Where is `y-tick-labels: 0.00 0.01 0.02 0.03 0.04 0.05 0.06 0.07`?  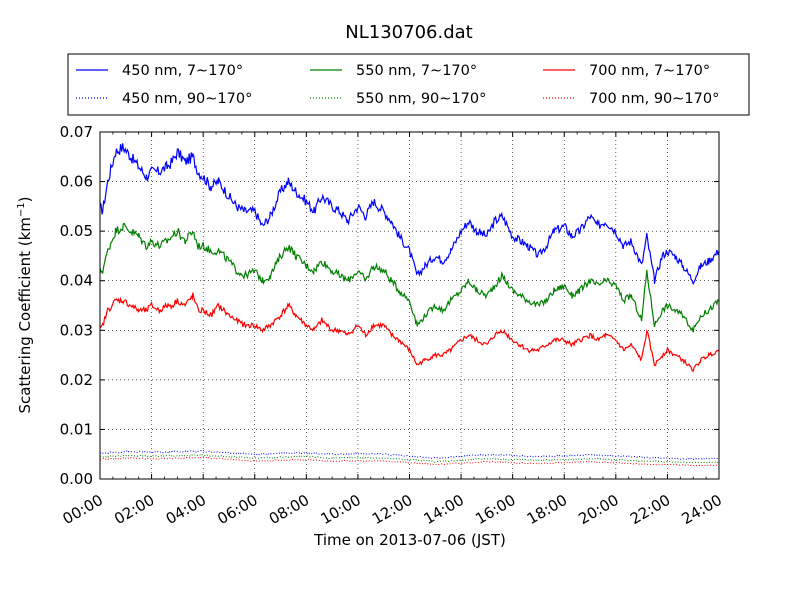
y-tick-labels: 0.00 0.01 0.02 0.03 0.04 0.05 0.06 0.07 is located at coordinates (76, 305).